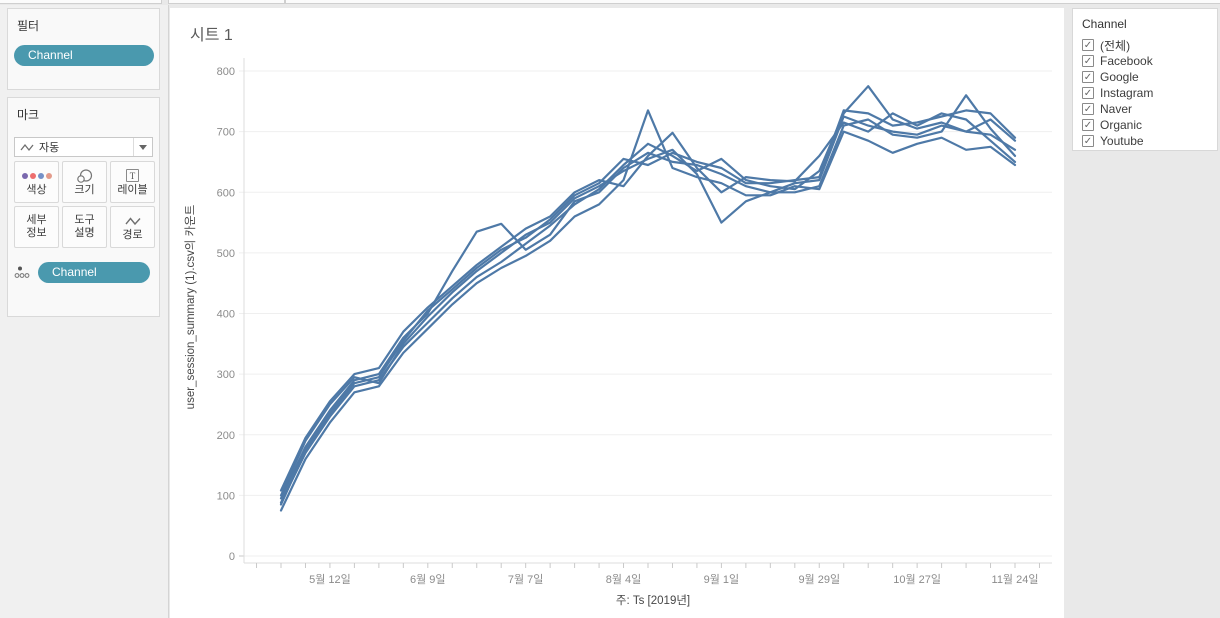 This screenshot has width=1220, height=618. What do you see at coordinates (22, 272) in the screenshot?
I see `detail-shelf-icon` at bounding box center [22, 272].